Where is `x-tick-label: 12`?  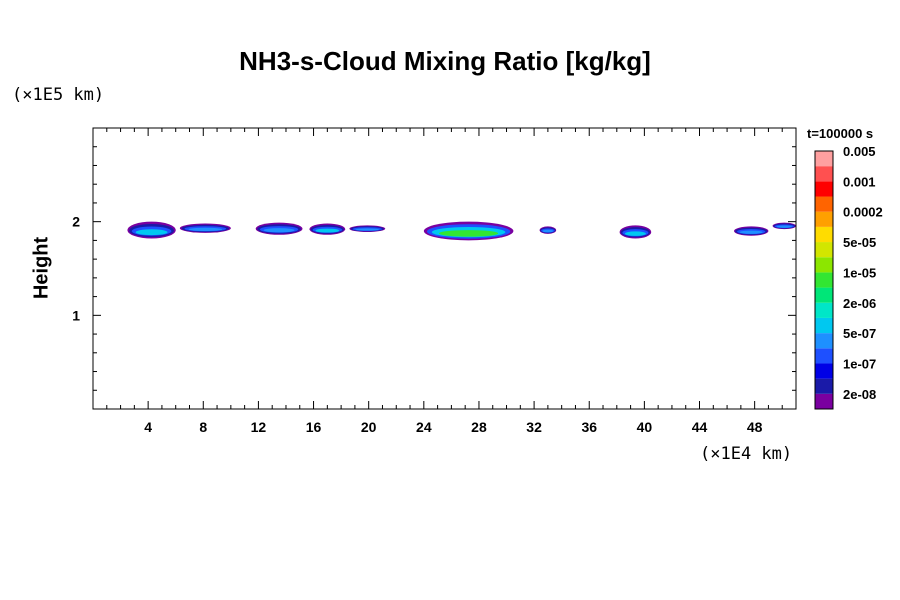 x-tick-label: 12 is located at coordinates (259, 427).